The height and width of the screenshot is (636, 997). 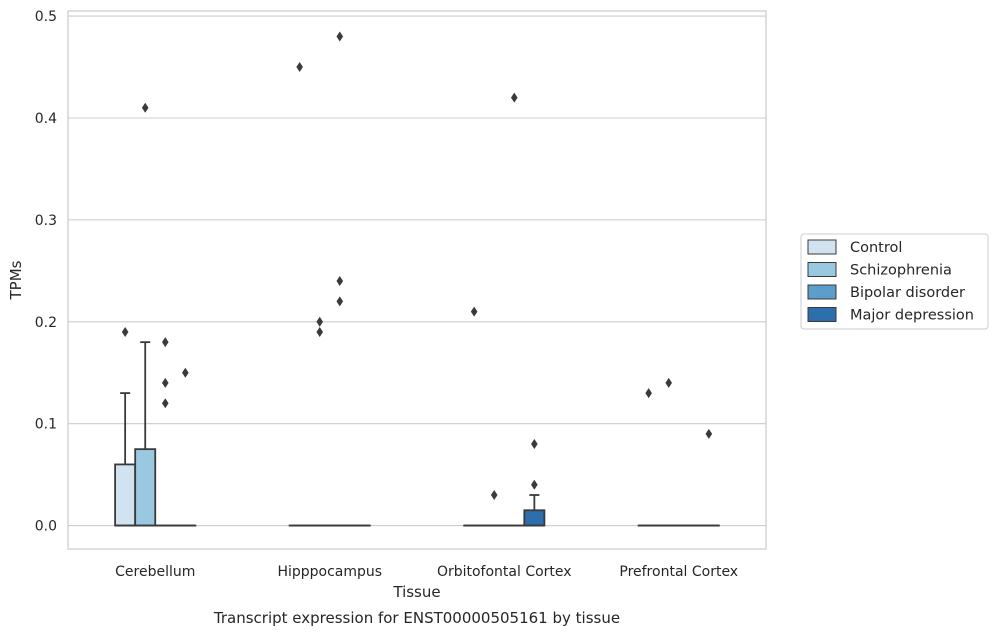 I want to click on legend-frame, so click(x=894, y=281).